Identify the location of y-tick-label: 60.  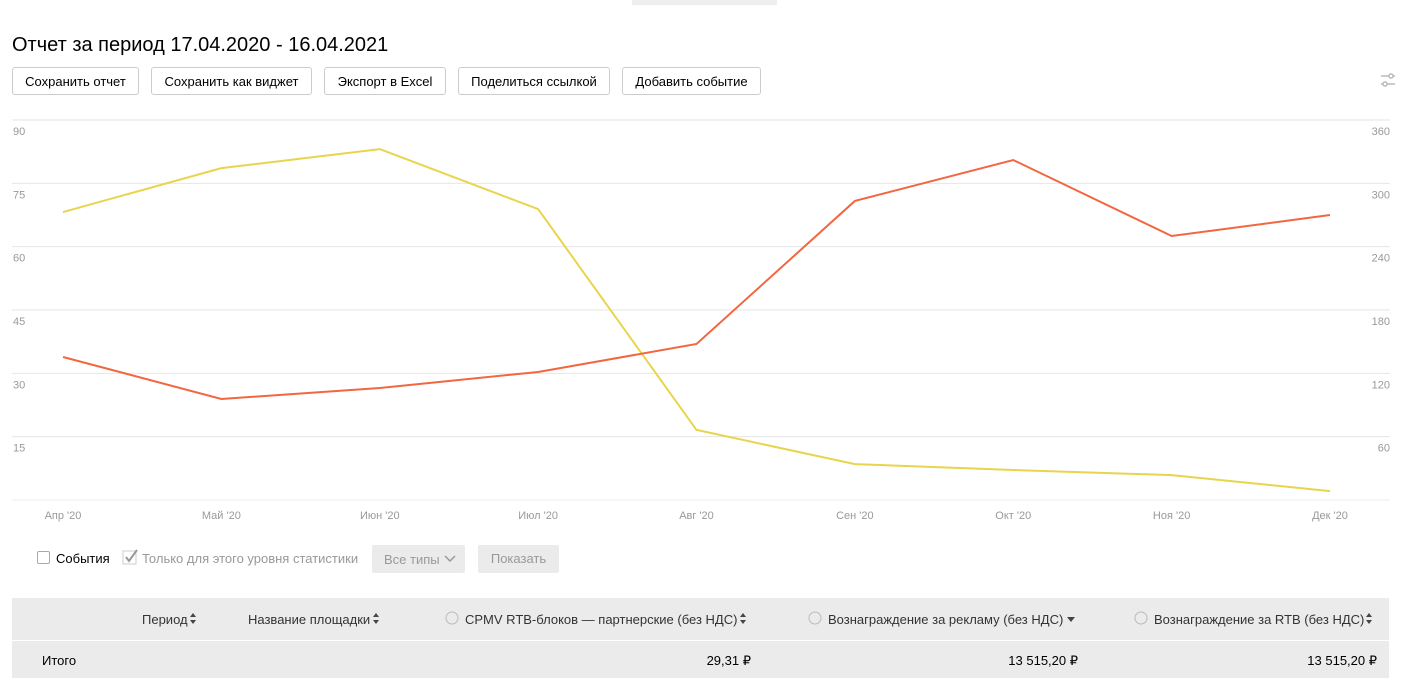
(19, 259).